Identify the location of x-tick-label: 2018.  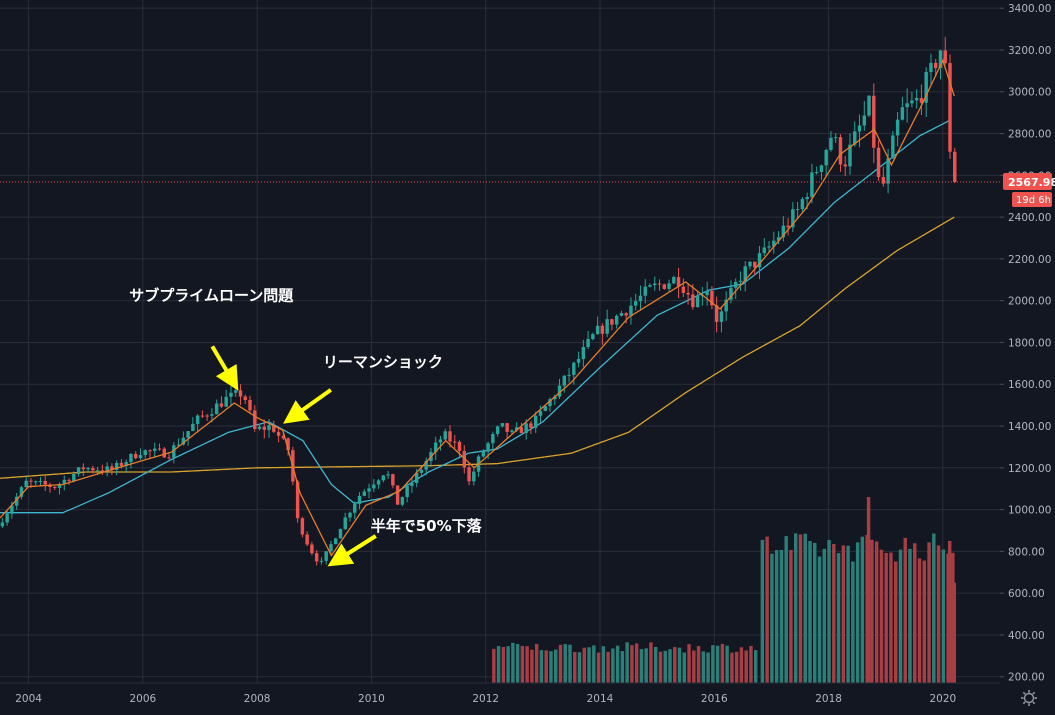
(828, 699).